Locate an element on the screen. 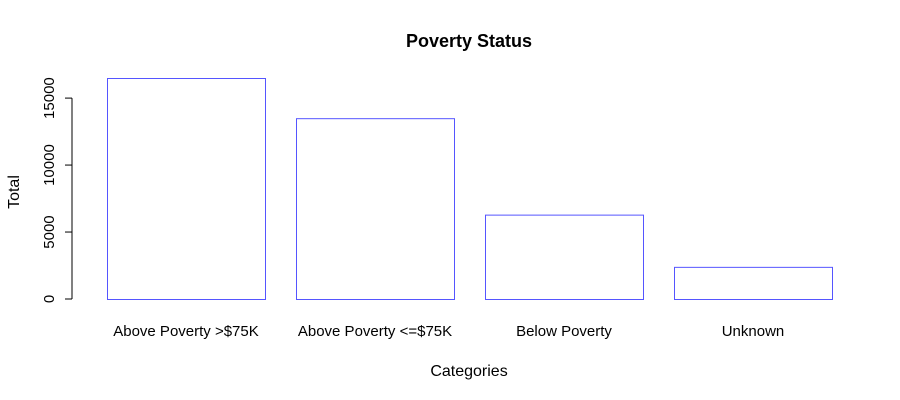  y-tick-label: 5000 is located at coordinates (49, 231).